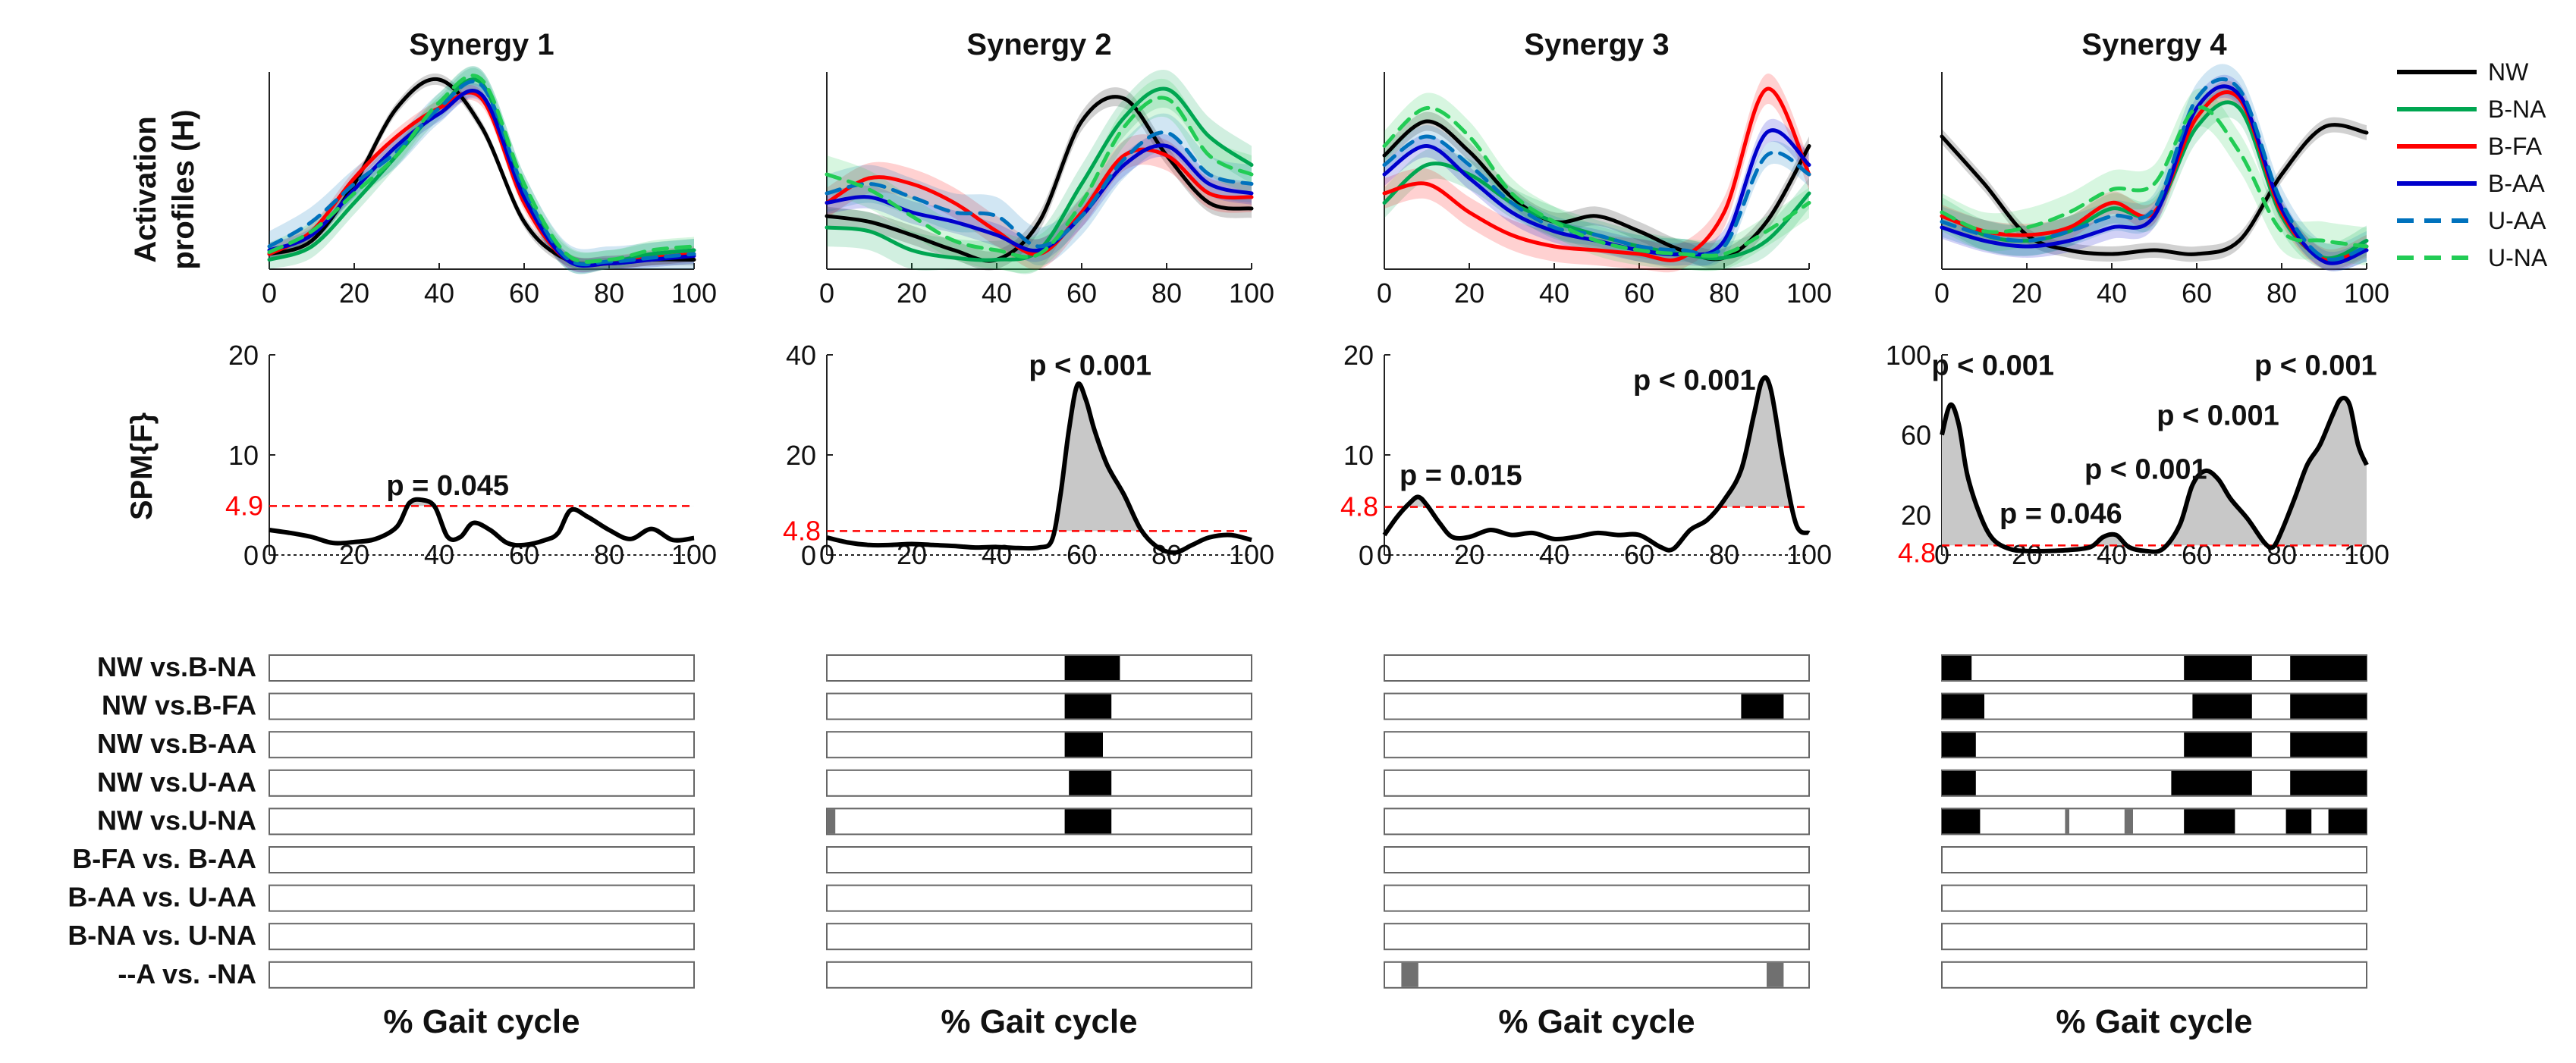  I want to click on legend-label: B-AA, so click(2516, 183).